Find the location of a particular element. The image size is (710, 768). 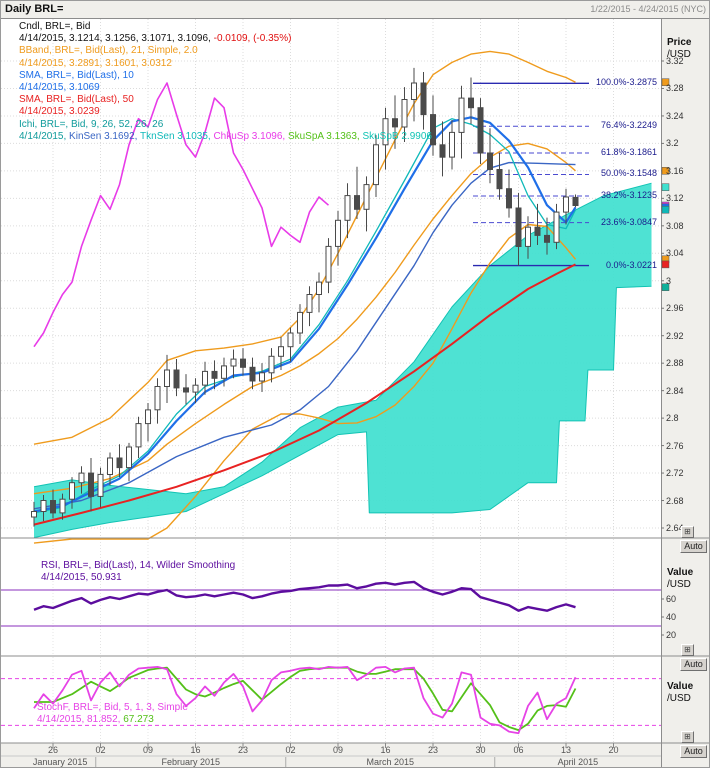

rsi-tick-label: 20 is located at coordinates (671, 635).